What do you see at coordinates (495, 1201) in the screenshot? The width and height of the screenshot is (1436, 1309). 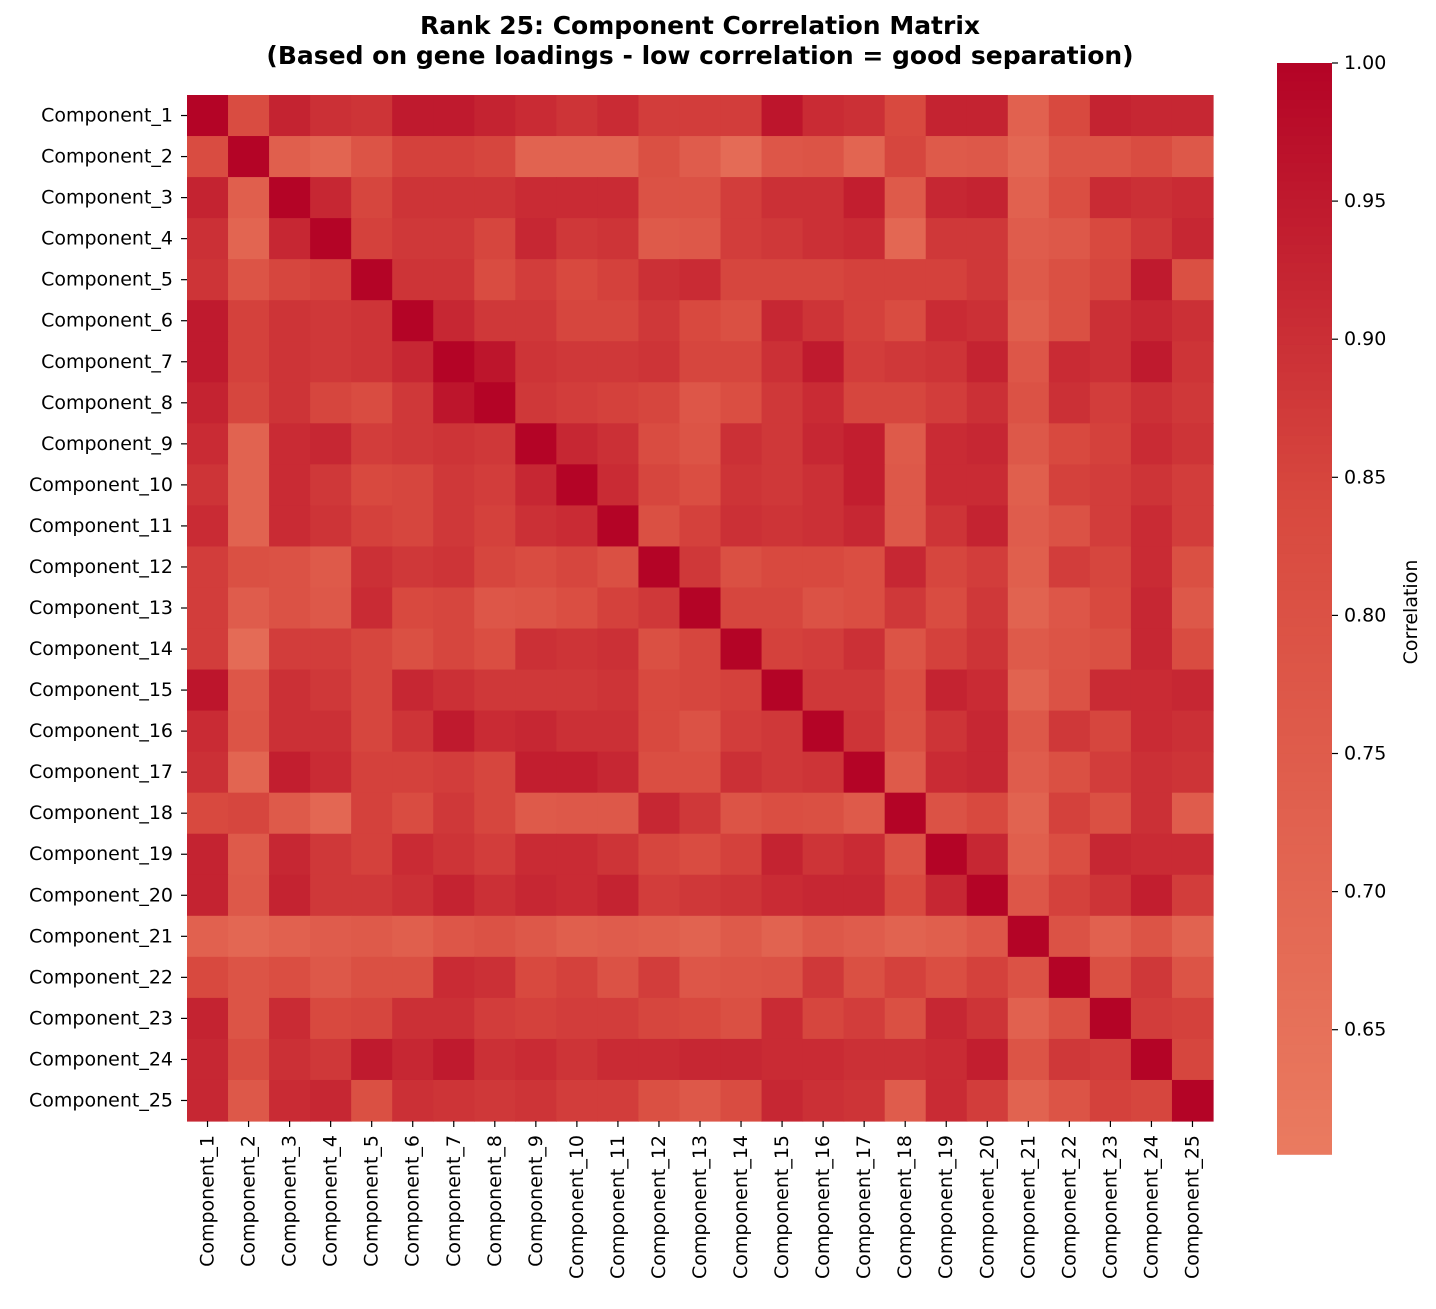 I see `column-tick-label: Component_8` at bounding box center [495, 1201].